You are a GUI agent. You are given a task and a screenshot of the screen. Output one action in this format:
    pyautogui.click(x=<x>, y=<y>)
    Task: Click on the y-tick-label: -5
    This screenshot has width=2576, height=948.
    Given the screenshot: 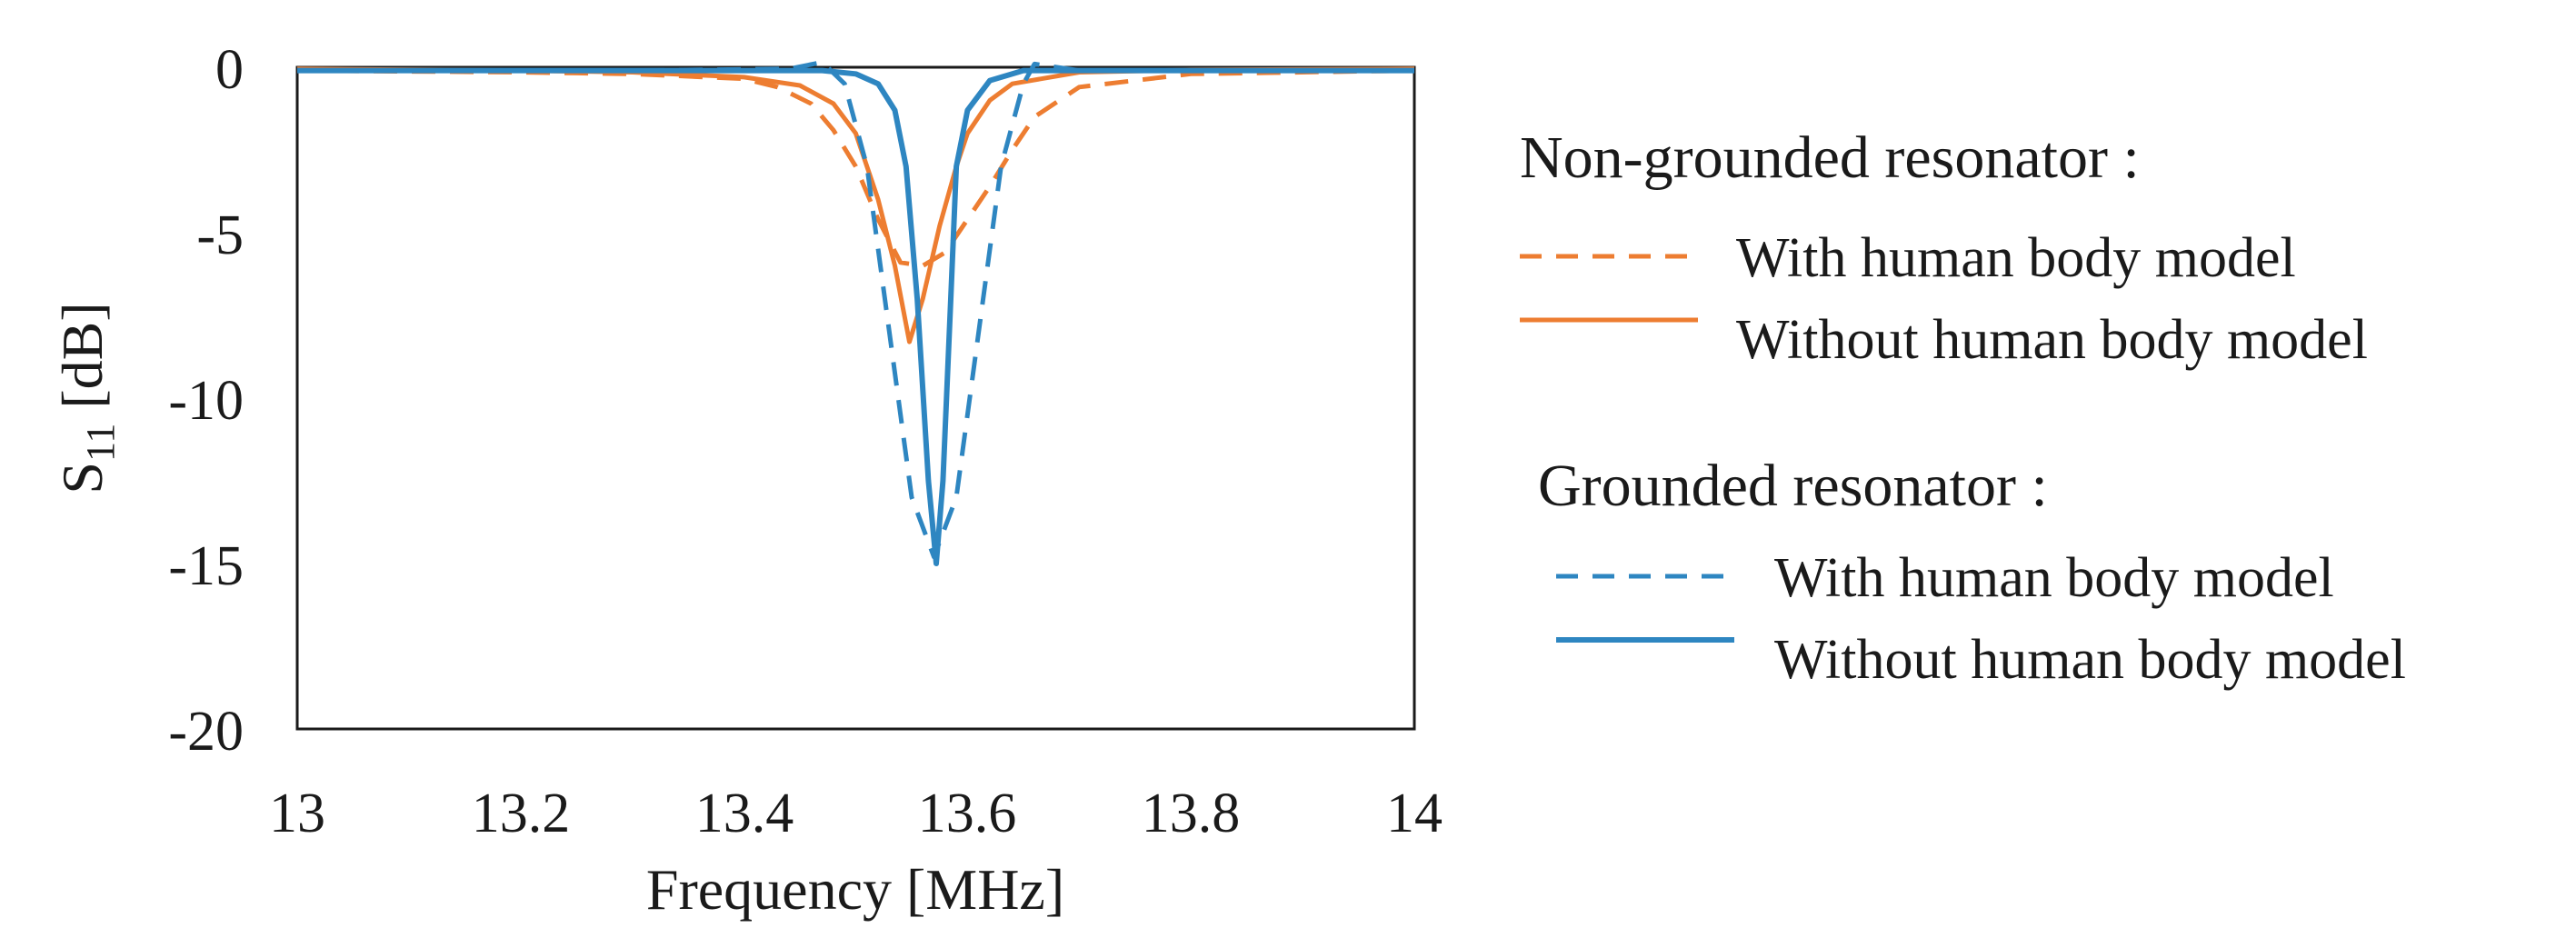 What is the action you would take?
    pyautogui.click(x=220, y=235)
    